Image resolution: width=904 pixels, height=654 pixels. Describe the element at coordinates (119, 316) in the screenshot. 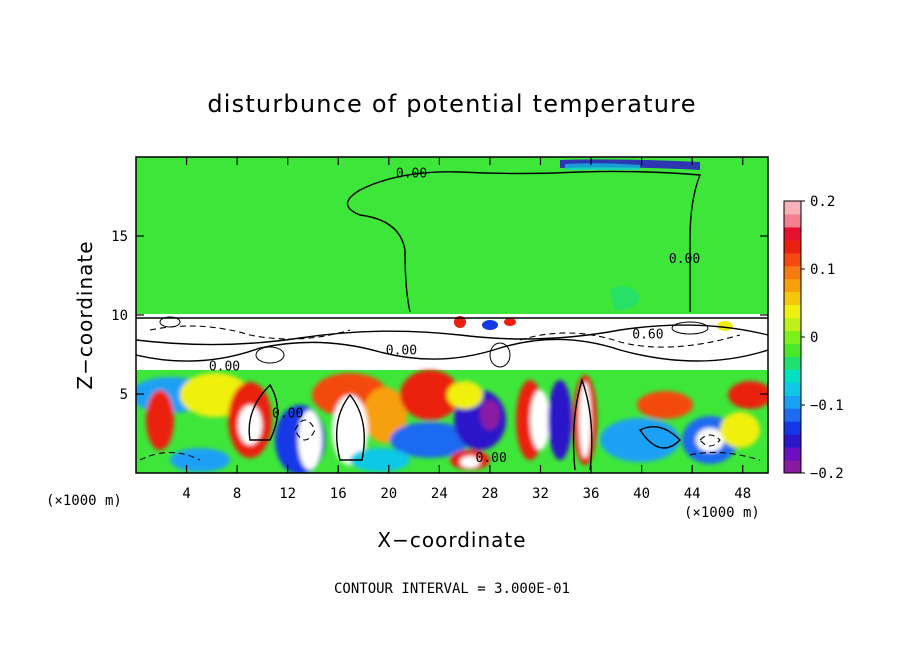

I see `y-tick-label: 10` at that location.